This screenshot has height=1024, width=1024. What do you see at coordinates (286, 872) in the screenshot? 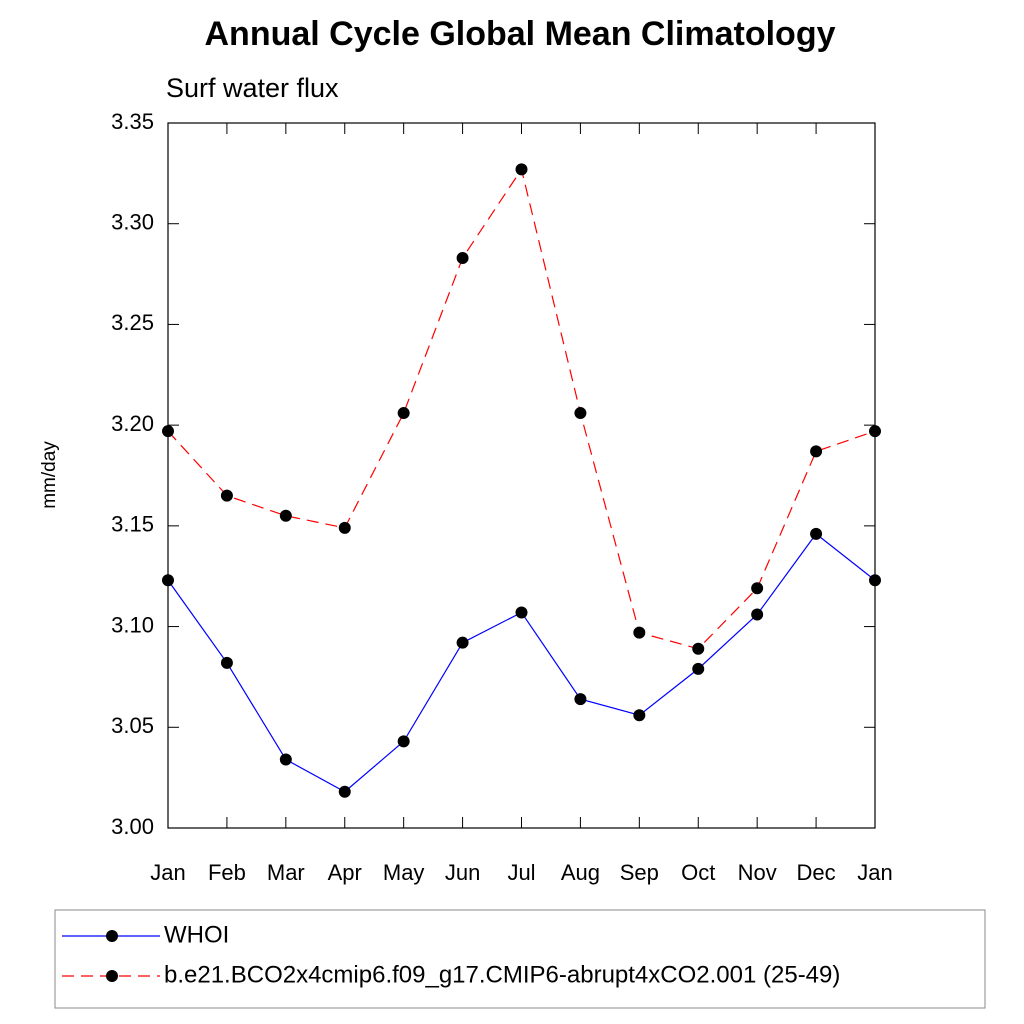
I see `x-tick-label: Mar` at bounding box center [286, 872].